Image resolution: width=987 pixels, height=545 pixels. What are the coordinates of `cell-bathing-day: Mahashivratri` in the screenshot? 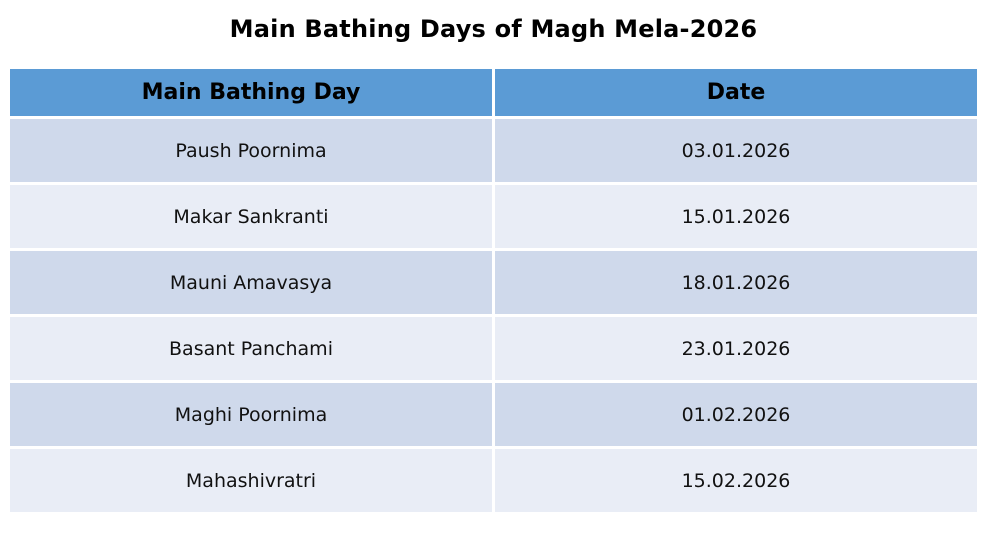 It's located at (251, 480).